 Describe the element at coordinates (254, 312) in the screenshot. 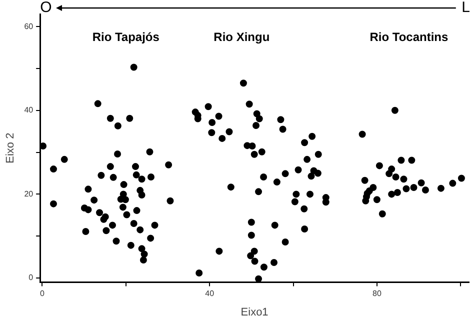

I see `x-axis-title: Eixo1` at that location.